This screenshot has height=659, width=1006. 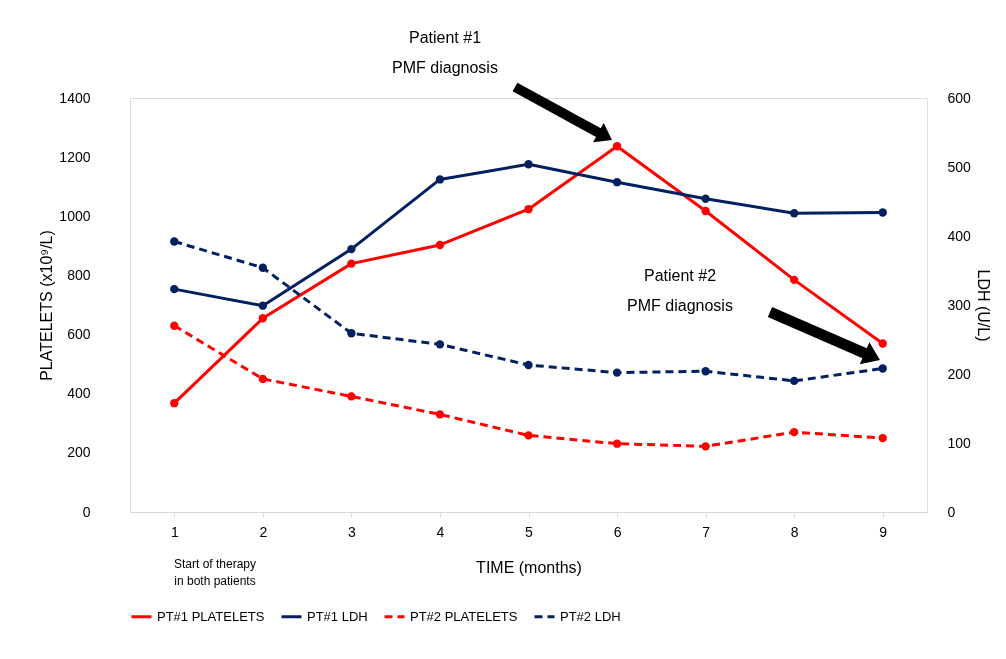 What do you see at coordinates (959, 97) in the screenshot?
I see `y2-tick-label: 600` at bounding box center [959, 97].